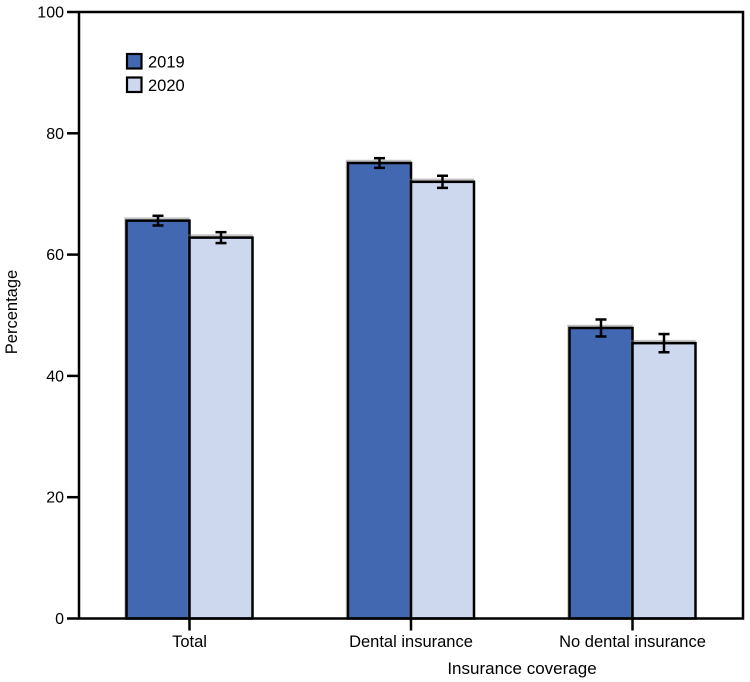 The image size is (750, 682). I want to click on legend-label-2020: 2020, so click(166, 86).